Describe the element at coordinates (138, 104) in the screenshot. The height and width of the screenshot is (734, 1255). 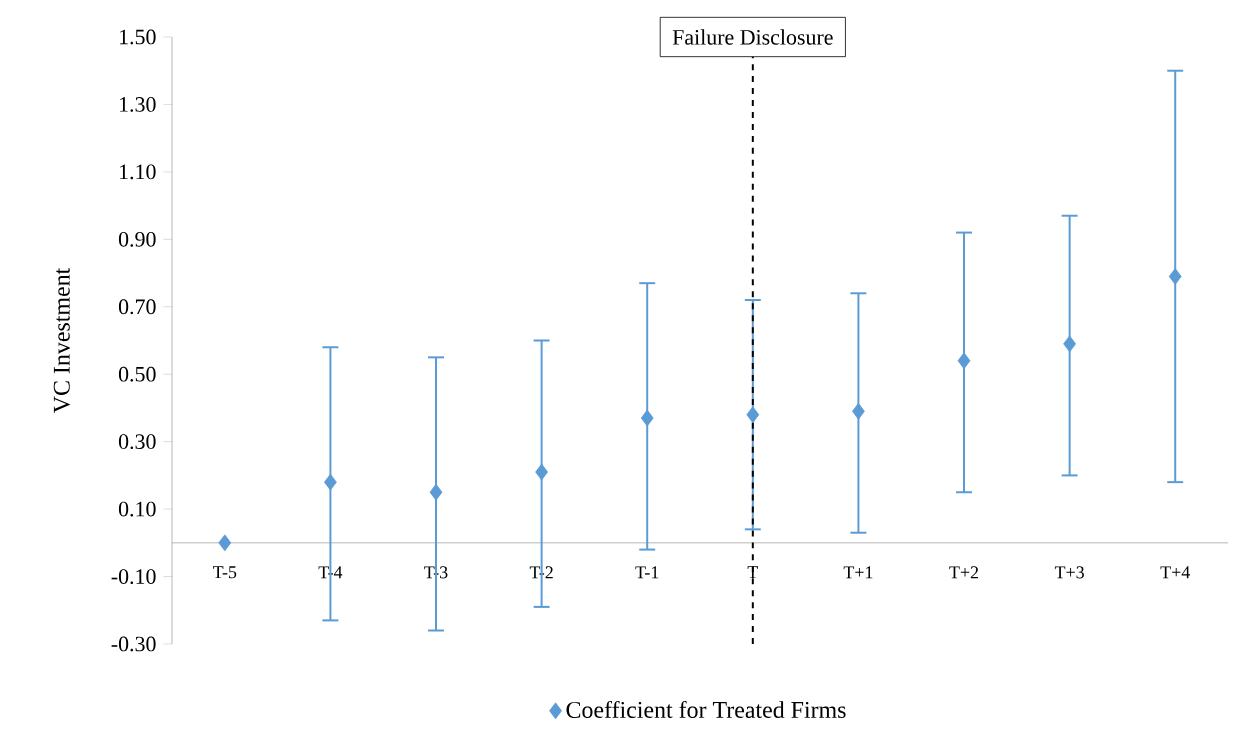
I see `y-tick-label: 1.30` at that location.